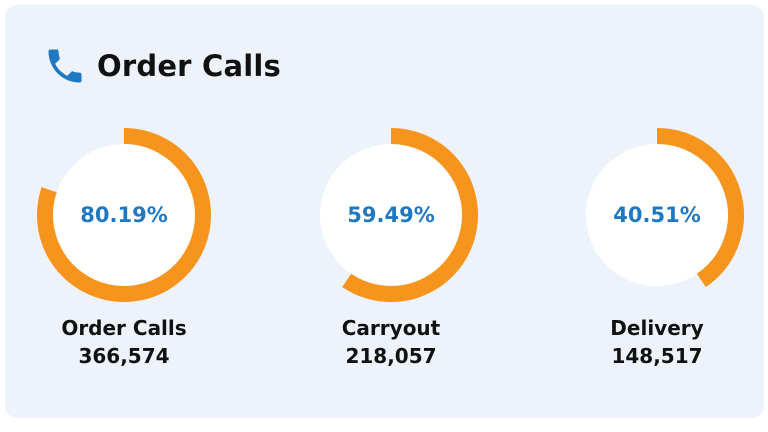  Describe the element at coordinates (657, 328) in the screenshot. I see `gauge-label: Delivery` at that location.